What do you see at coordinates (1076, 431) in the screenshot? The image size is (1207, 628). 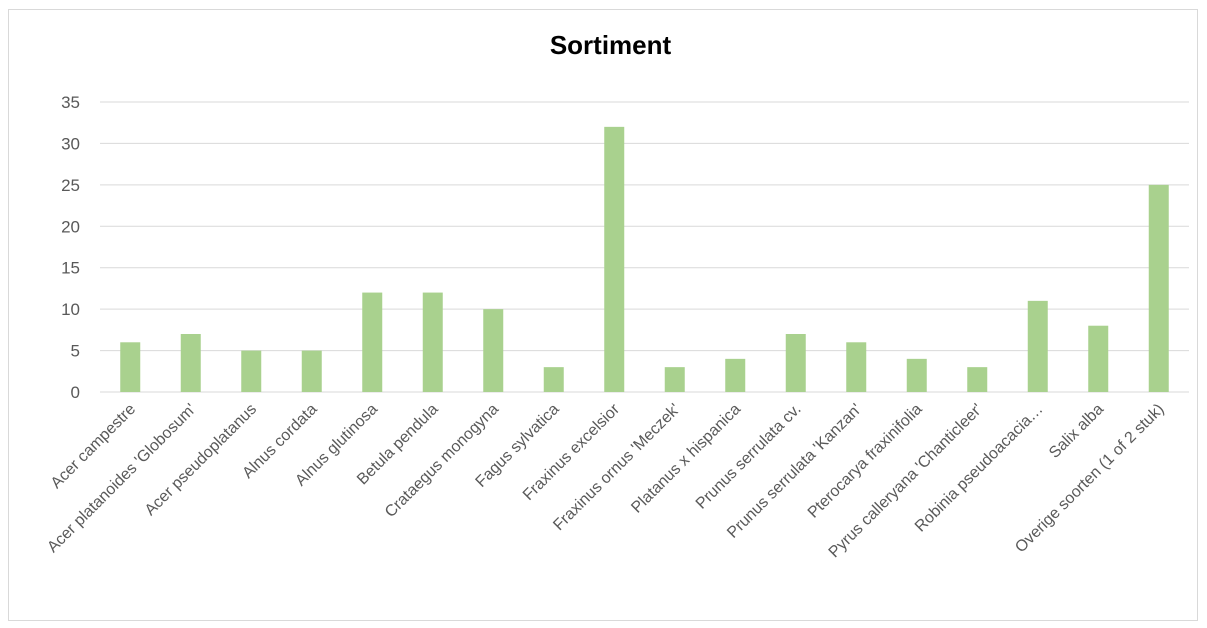 I see `x-category-label: Salix alba` at bounding box center [1076, 431].